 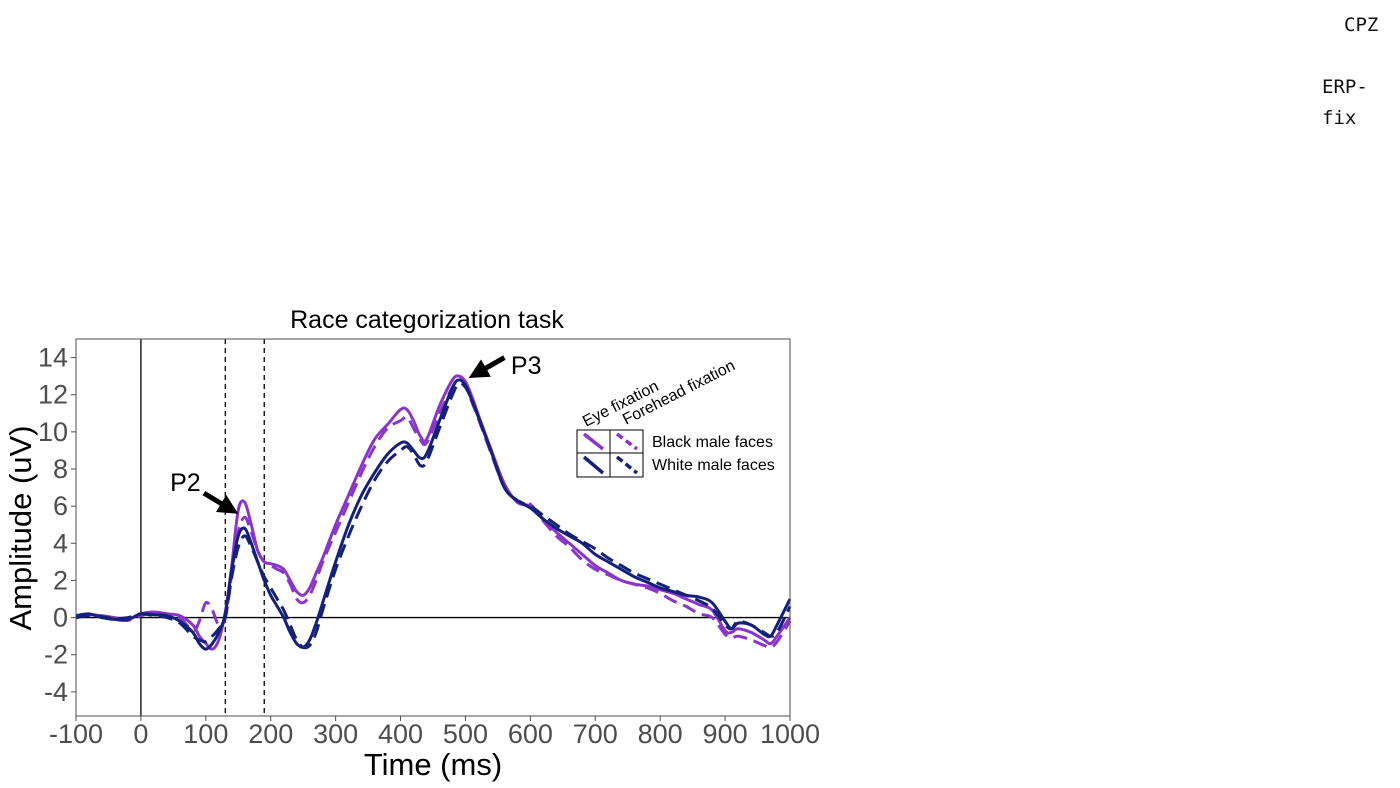 What do you see at coordinates (60, 506) in the screenshot?
I see `y-tick-label-5: 6` at bounding box center [60, 506].